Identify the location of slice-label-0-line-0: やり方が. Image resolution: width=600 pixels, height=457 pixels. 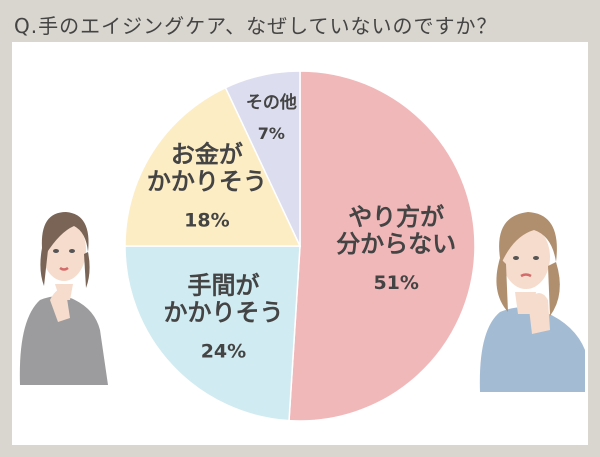
(396, 217).